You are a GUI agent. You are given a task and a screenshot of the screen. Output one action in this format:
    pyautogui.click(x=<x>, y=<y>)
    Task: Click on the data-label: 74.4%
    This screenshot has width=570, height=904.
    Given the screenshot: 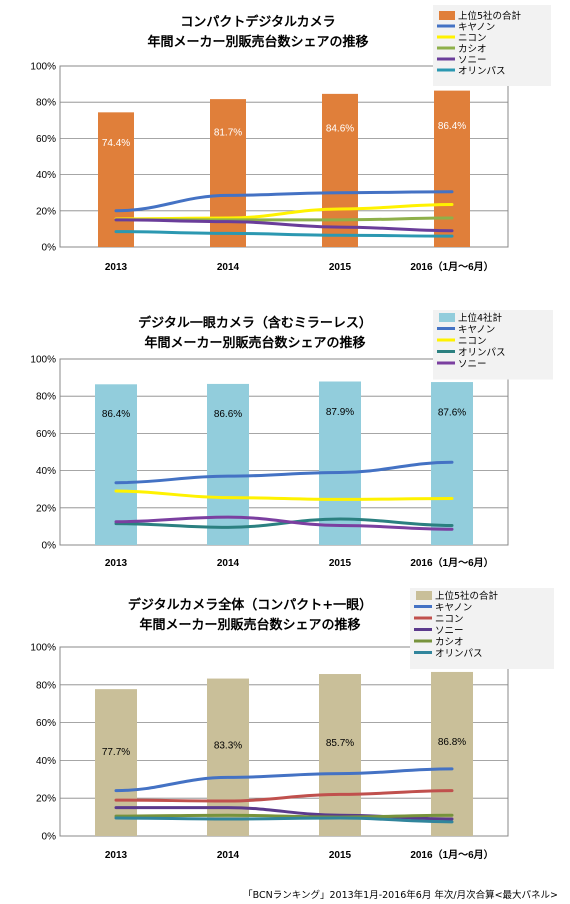 What is the action you would take?
    pyautogui.click(x=116, y=143)
    